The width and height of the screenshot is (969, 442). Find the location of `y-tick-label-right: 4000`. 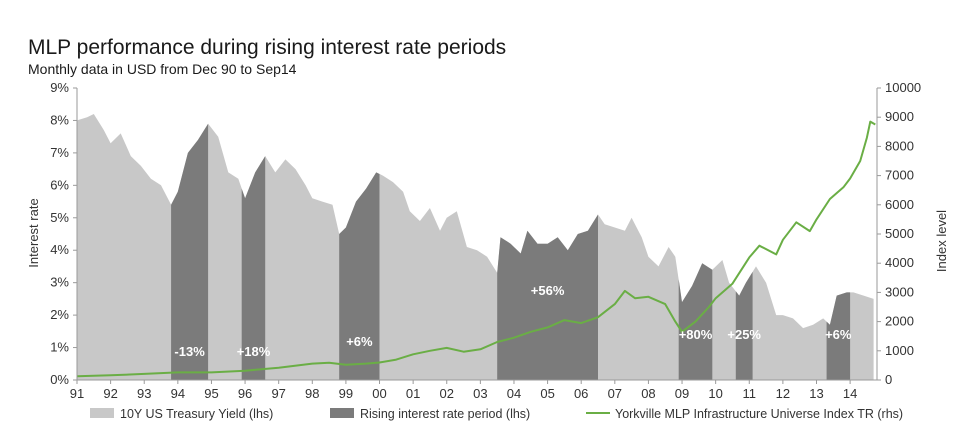

y-tick-label-right: 4000 is located at coordinates (899, 262).